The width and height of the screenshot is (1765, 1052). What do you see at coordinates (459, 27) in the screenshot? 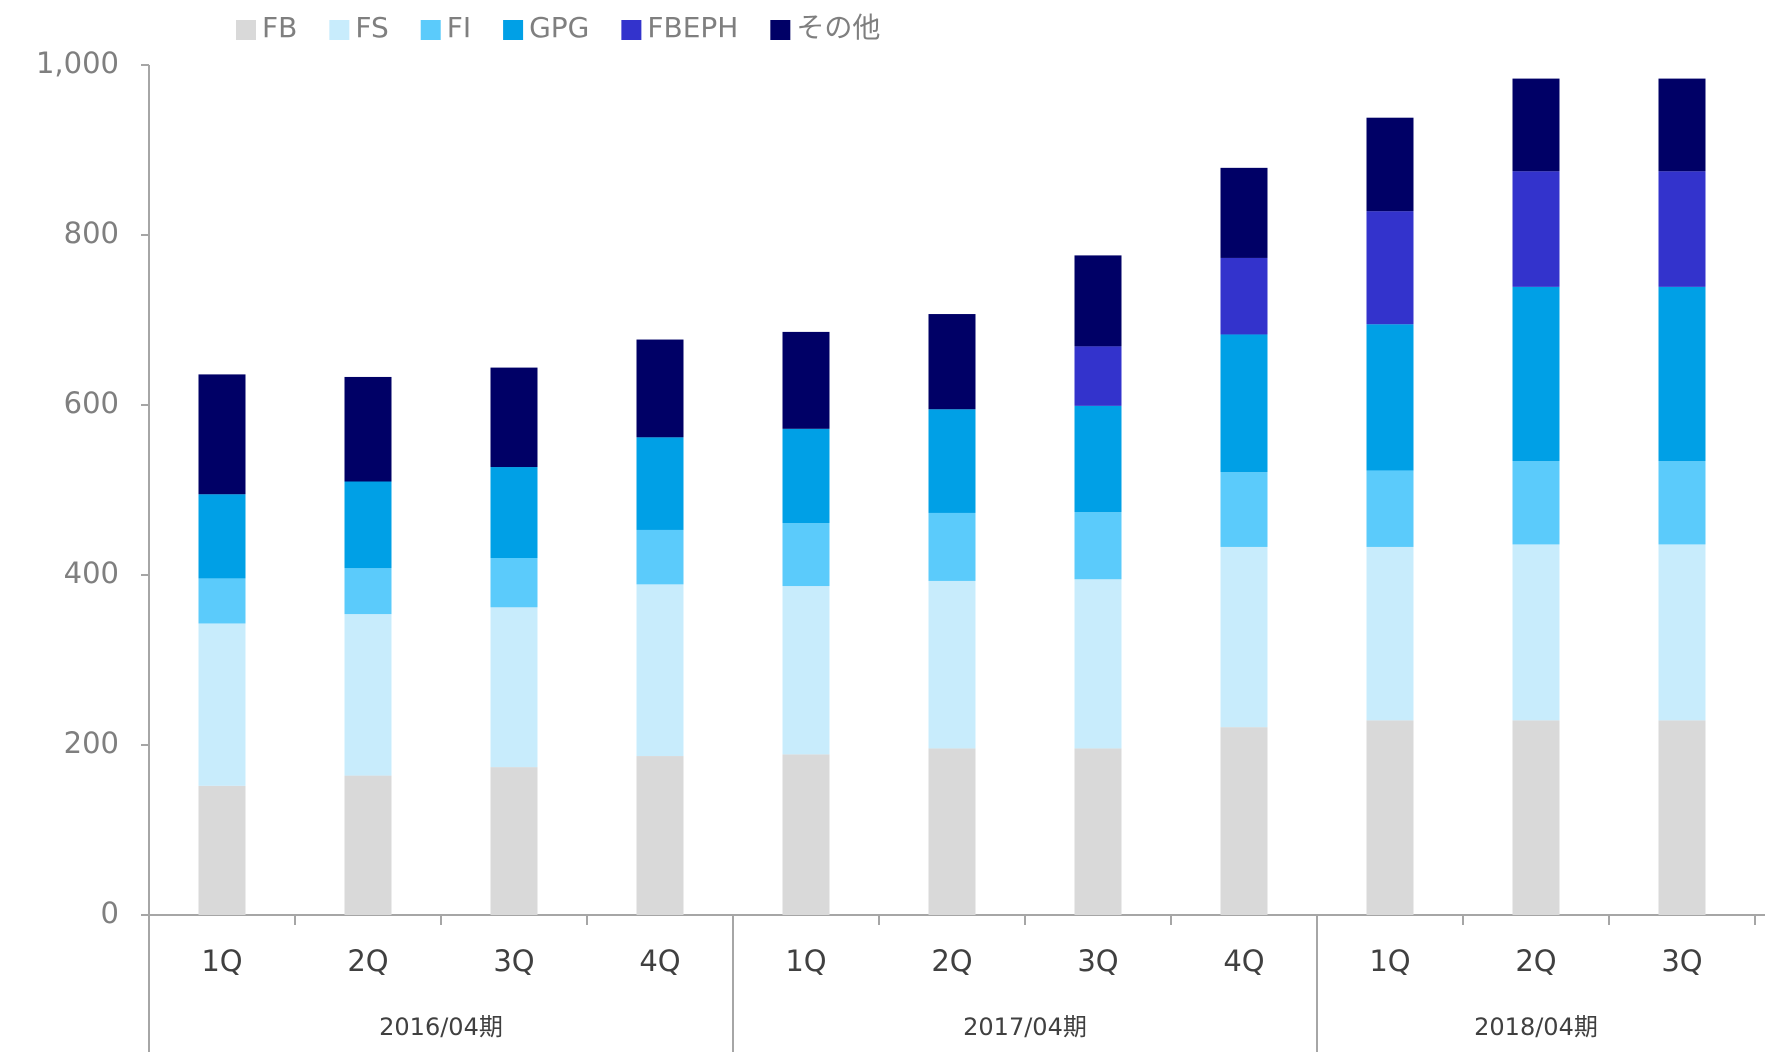
I see `legend-label: FI` at bounding box center [459, 27].